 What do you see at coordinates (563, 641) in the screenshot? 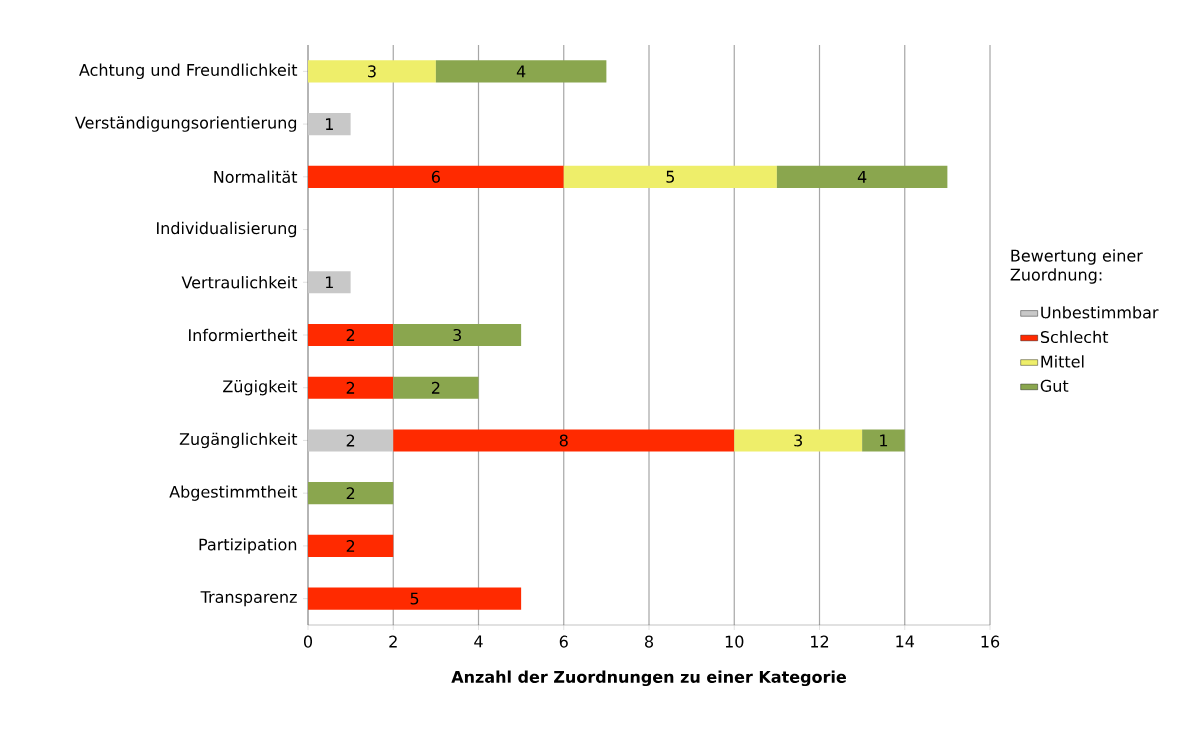
I see `x-tick-label: 6` at bounding box center [563, 641].